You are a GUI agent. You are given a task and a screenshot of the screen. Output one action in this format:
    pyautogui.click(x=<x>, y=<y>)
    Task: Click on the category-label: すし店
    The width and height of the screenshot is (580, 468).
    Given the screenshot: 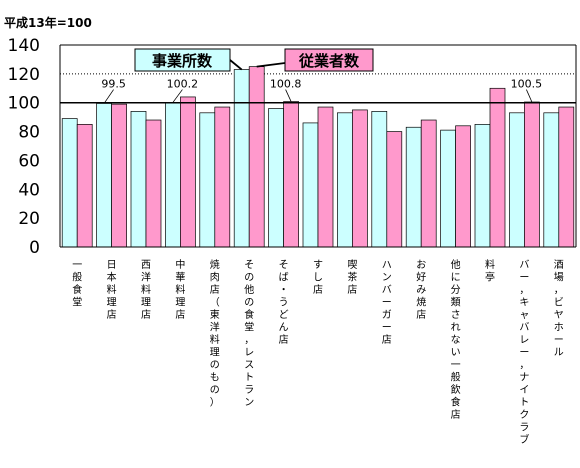 What is the action you would take?
    pyautogui.click(x=318, y=277)
    